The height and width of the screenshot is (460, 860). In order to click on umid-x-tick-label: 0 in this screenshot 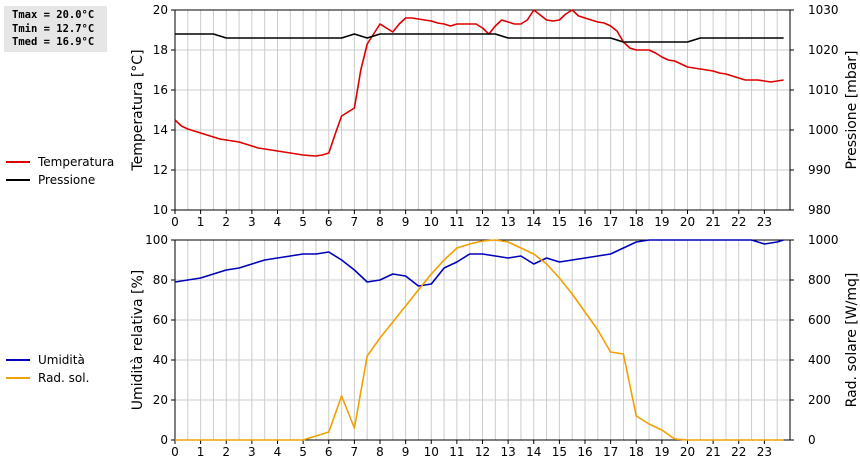, I will do `click(175, 452)`.